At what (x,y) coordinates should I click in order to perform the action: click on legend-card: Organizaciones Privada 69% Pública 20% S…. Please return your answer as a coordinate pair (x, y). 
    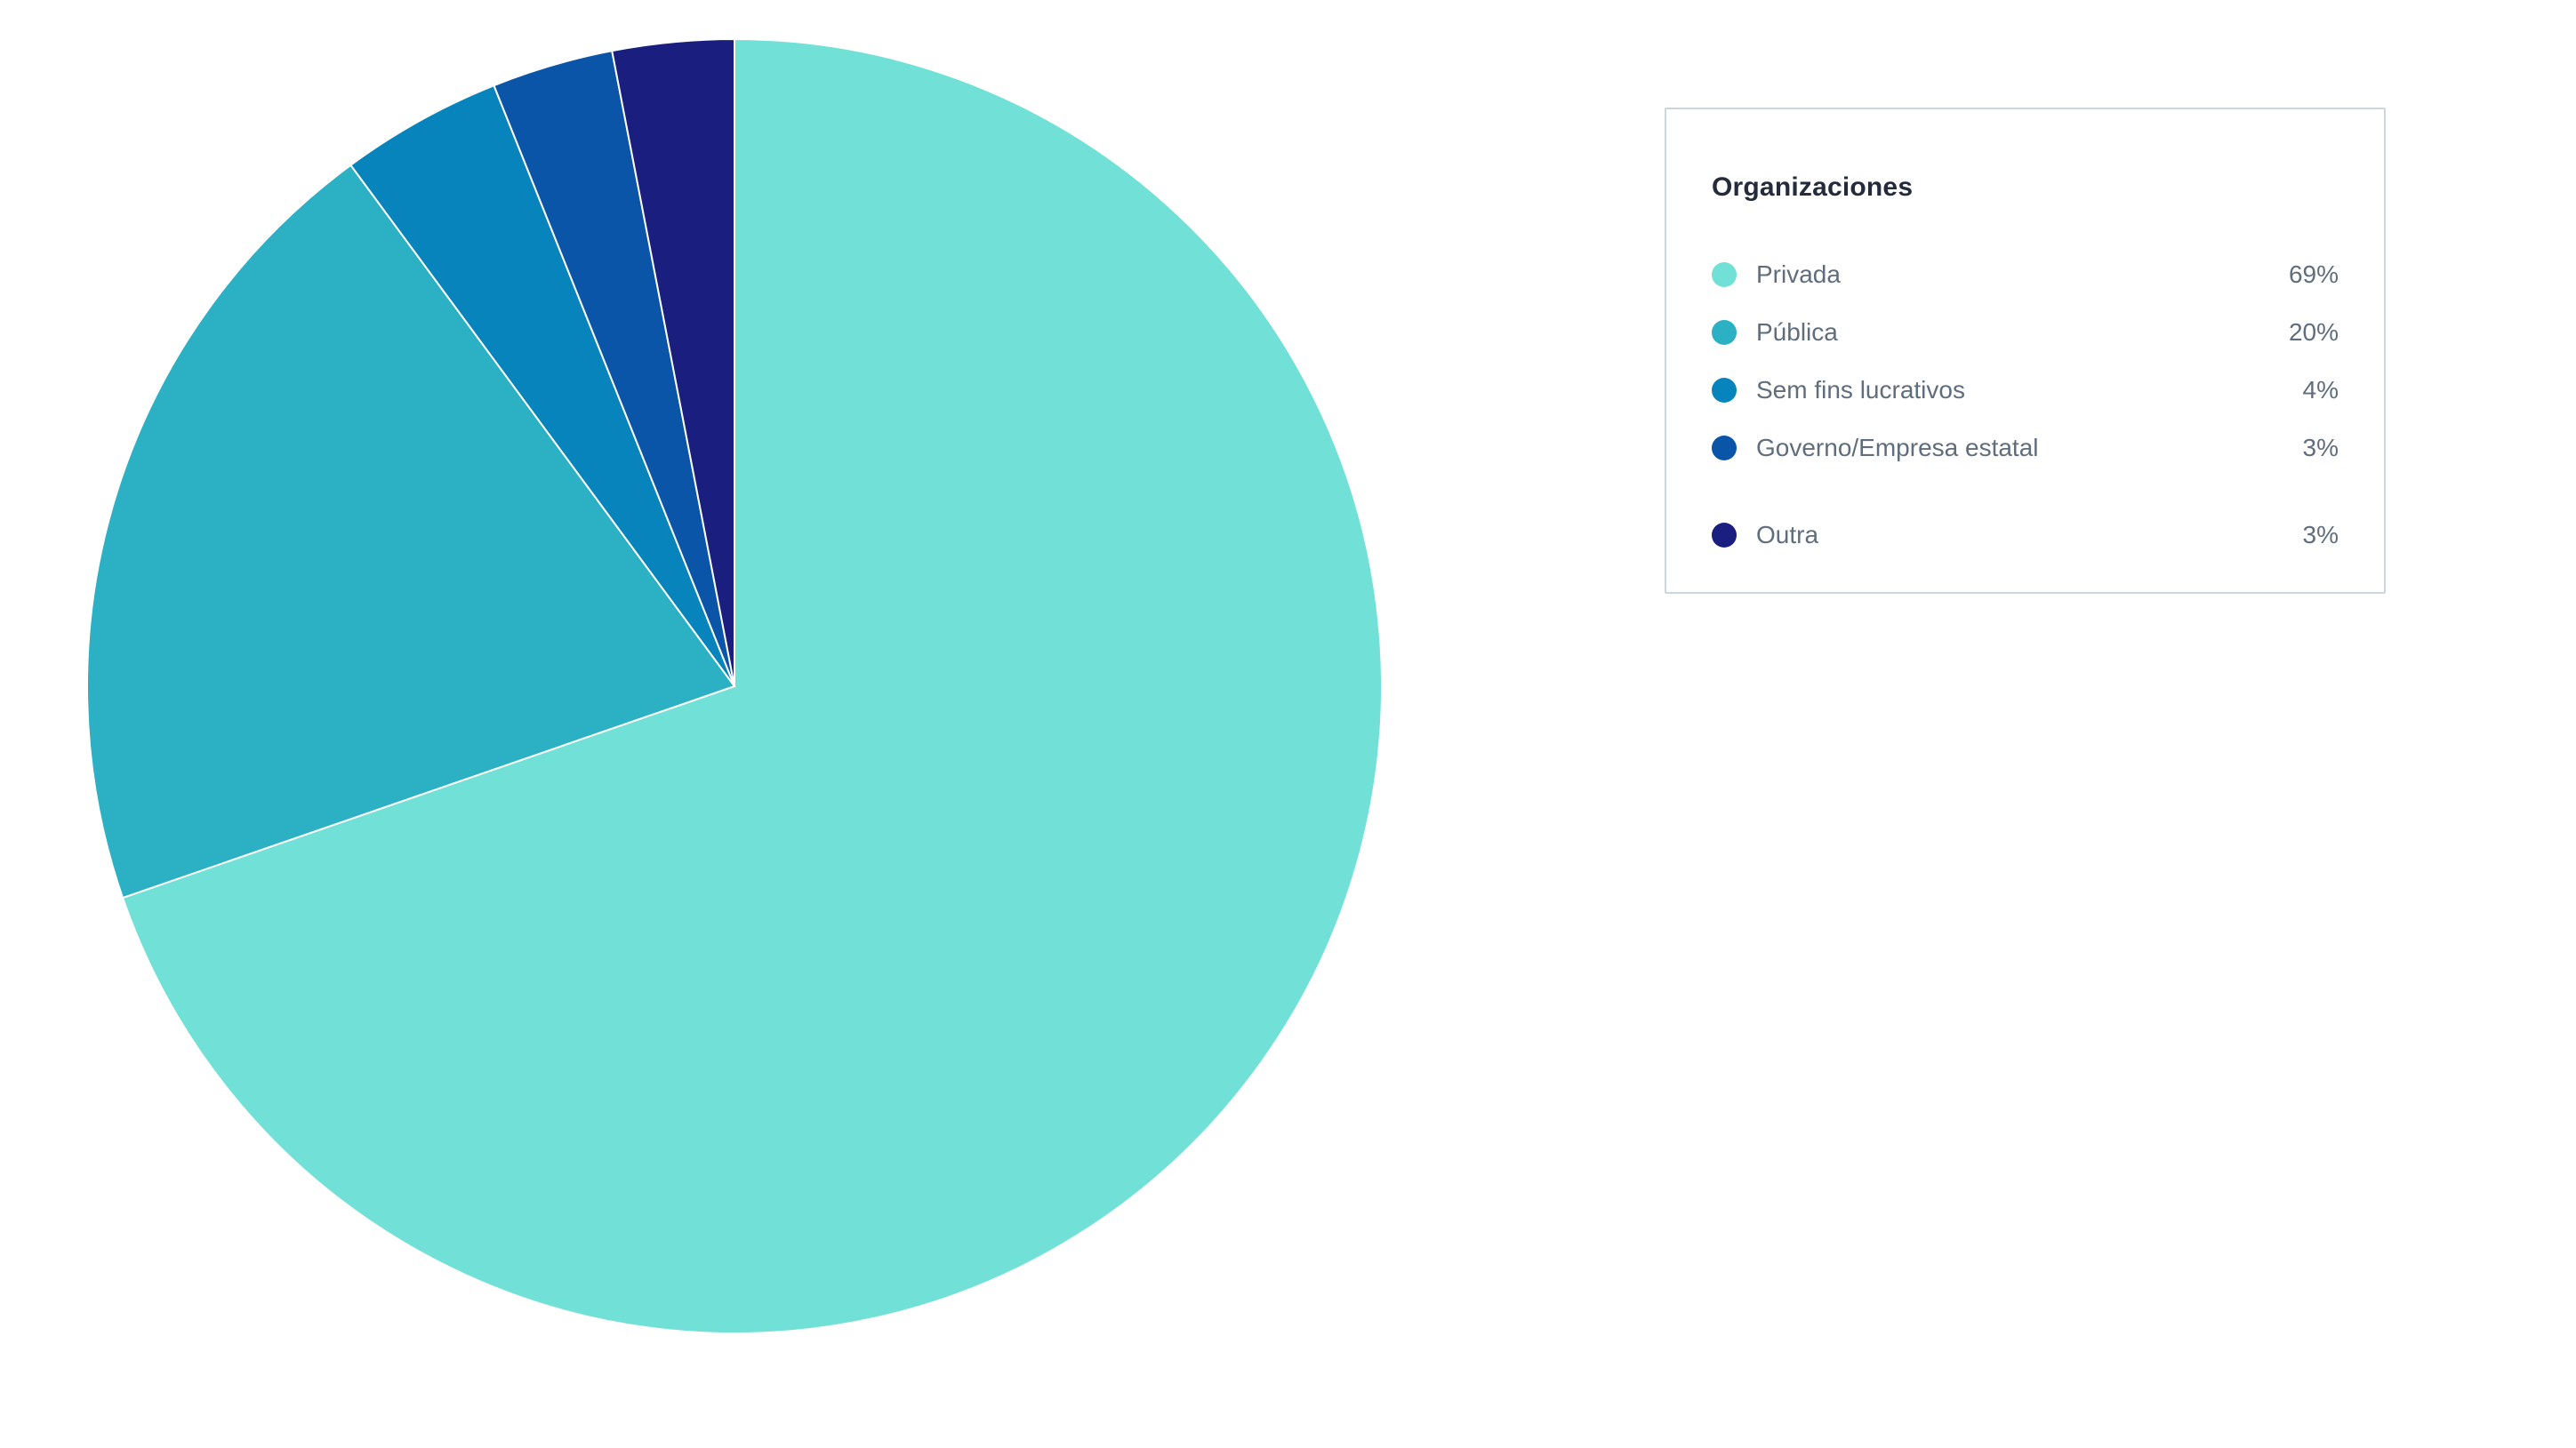
    Looking at the image, I should click on (2025, 351).